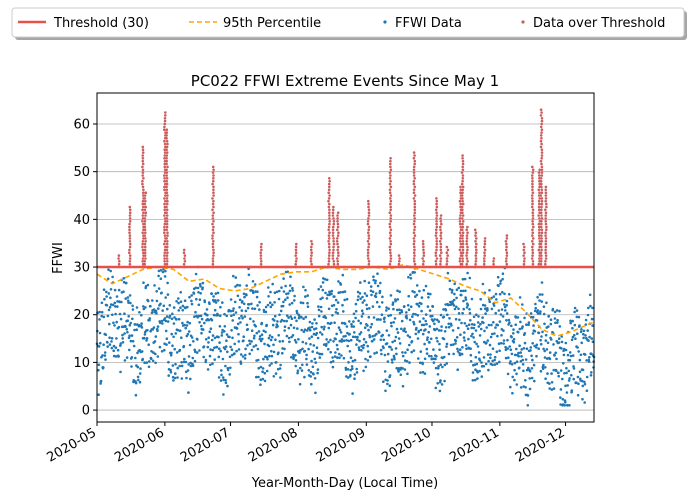 The width and height of the screenshot is (690, 501). Describe the element at coordinates (81, 220) in the screenshot. I see `y-tick-label: 40` at that location.